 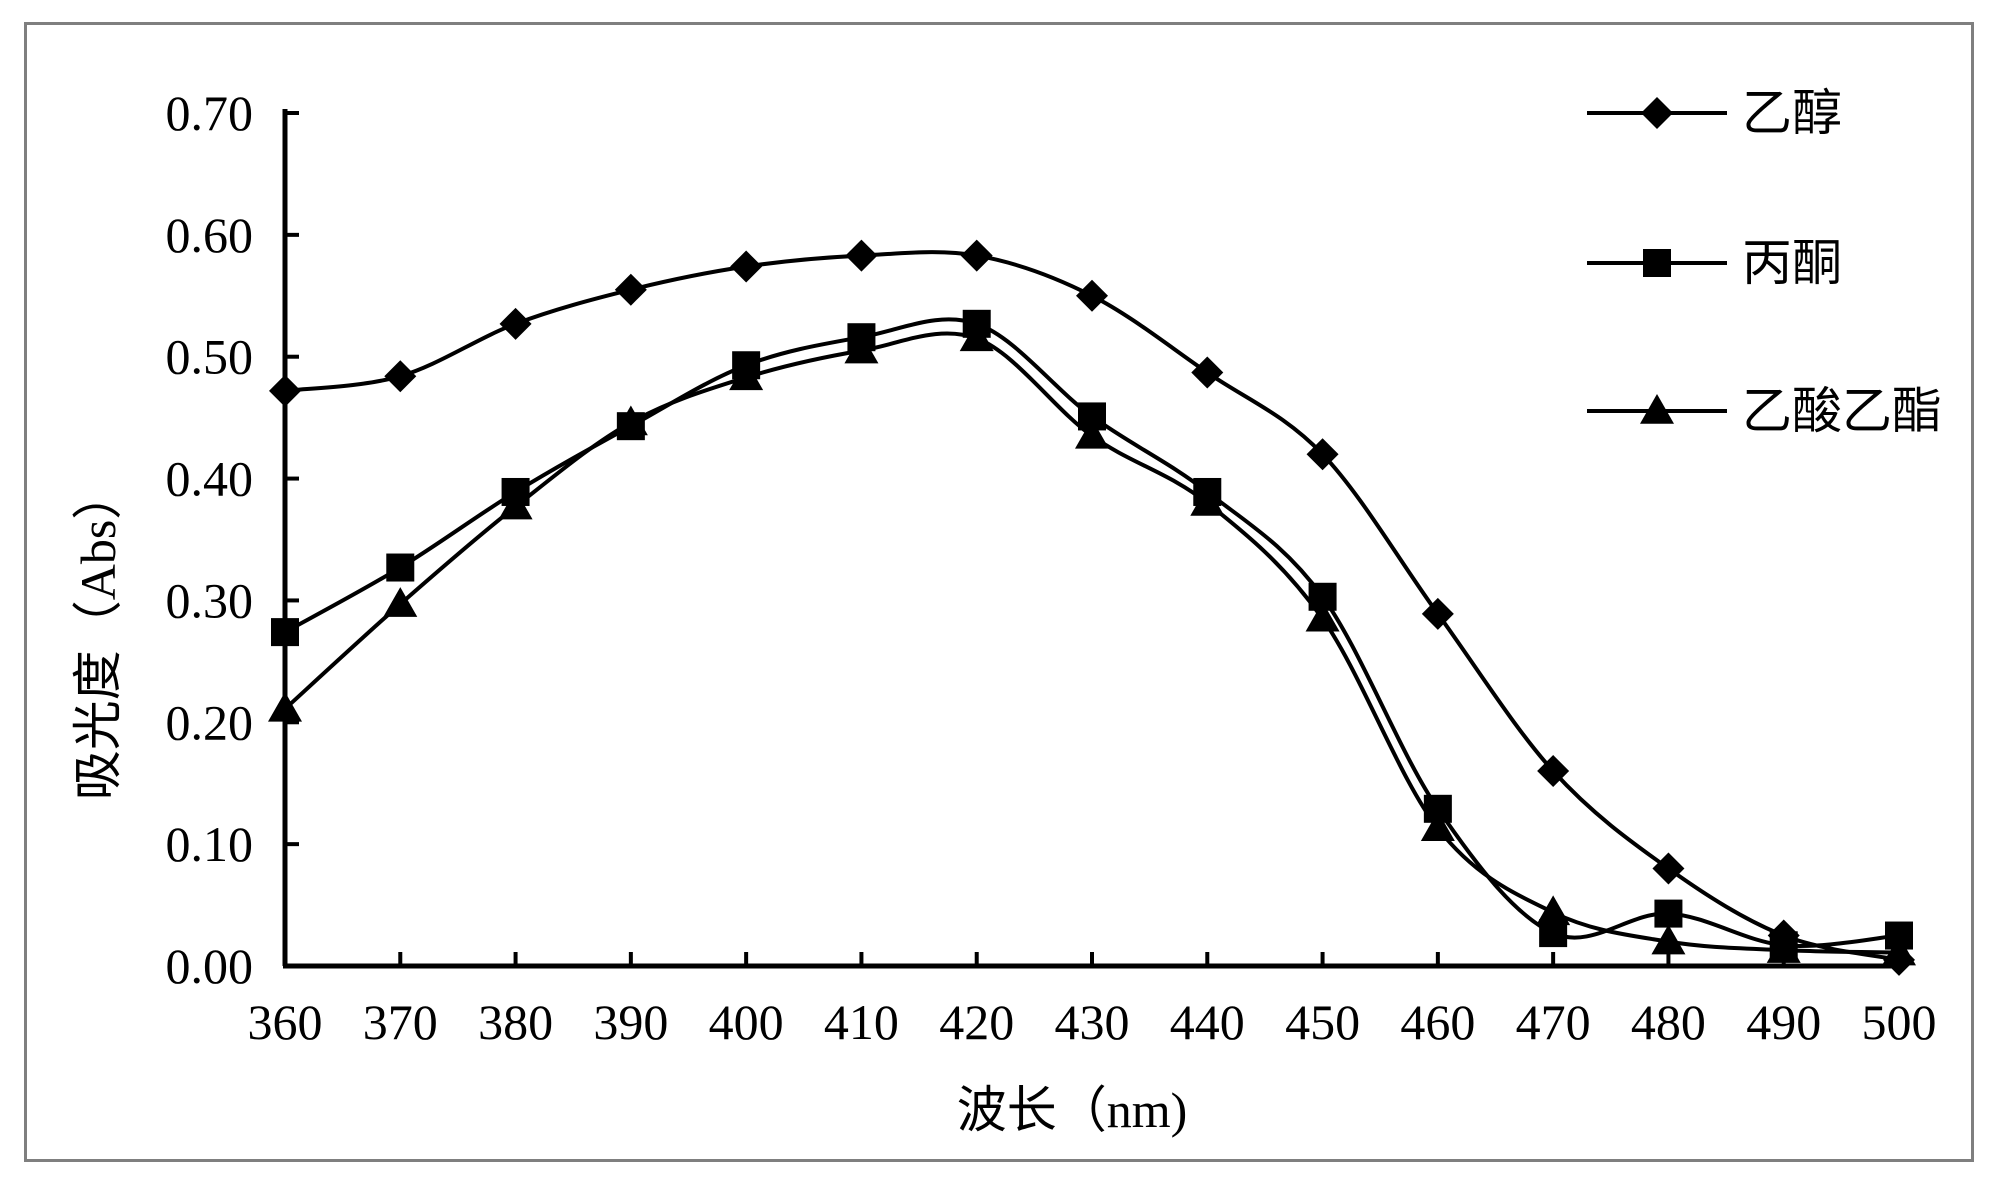 I want to click on x-tick-label: 400, so click(x=746, y=1022).